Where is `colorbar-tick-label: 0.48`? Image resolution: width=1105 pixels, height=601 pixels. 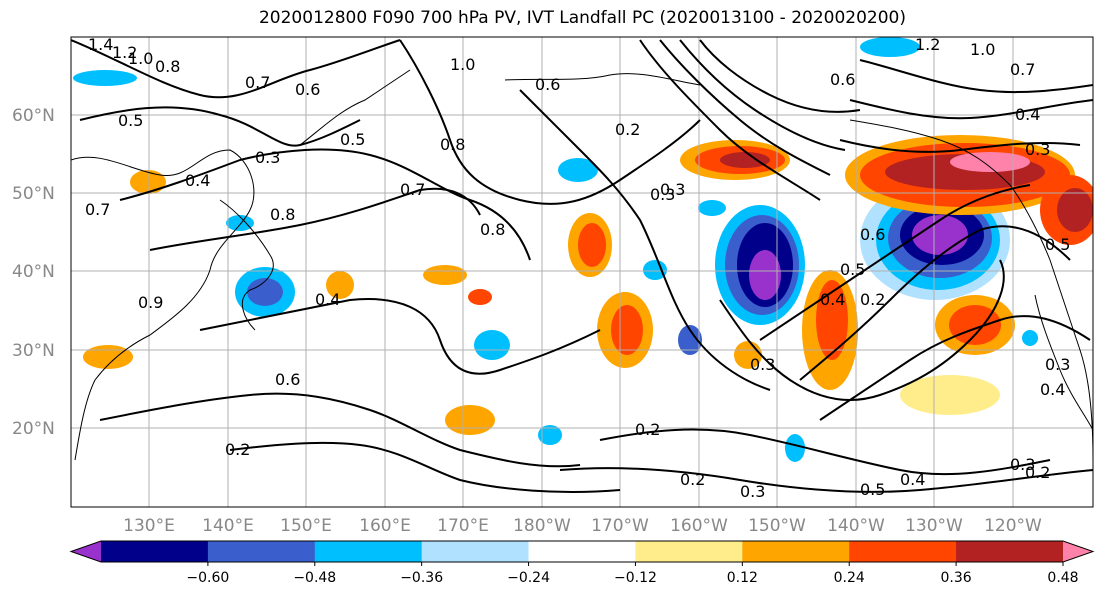 colorbar-tick-label: 0.48 is located at coordinates (1062, 578).